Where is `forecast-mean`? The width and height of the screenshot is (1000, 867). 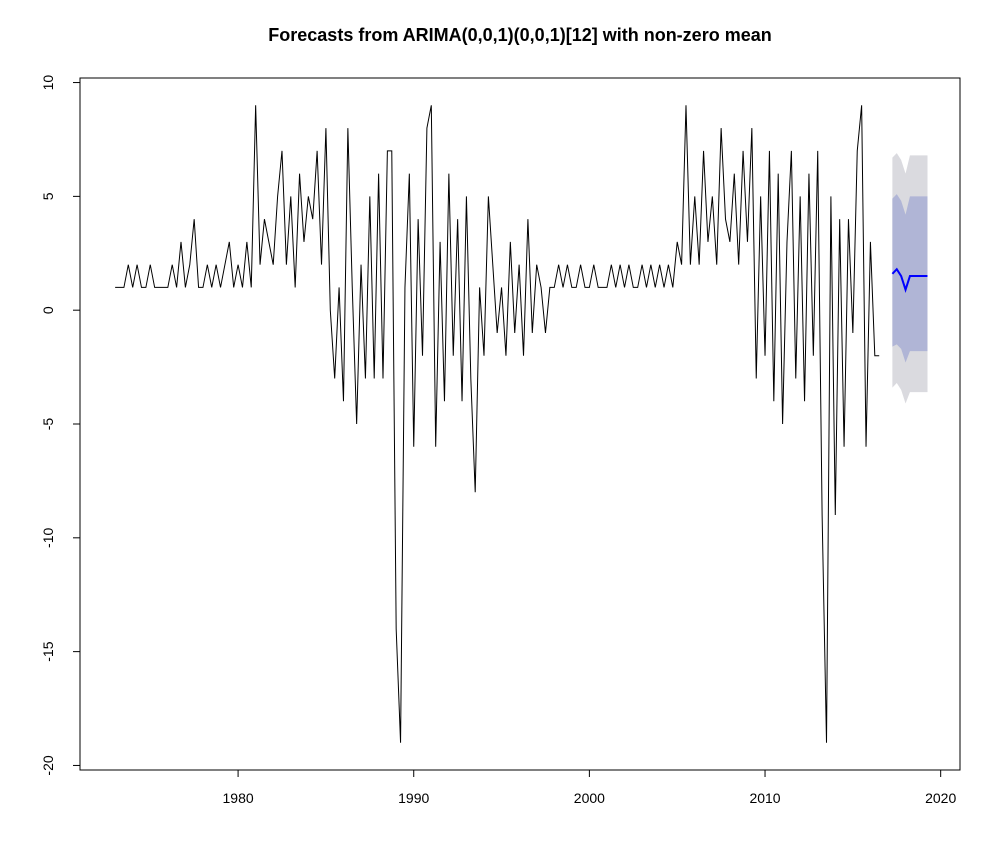
forecast-mean is located at coordinates (909, 280).